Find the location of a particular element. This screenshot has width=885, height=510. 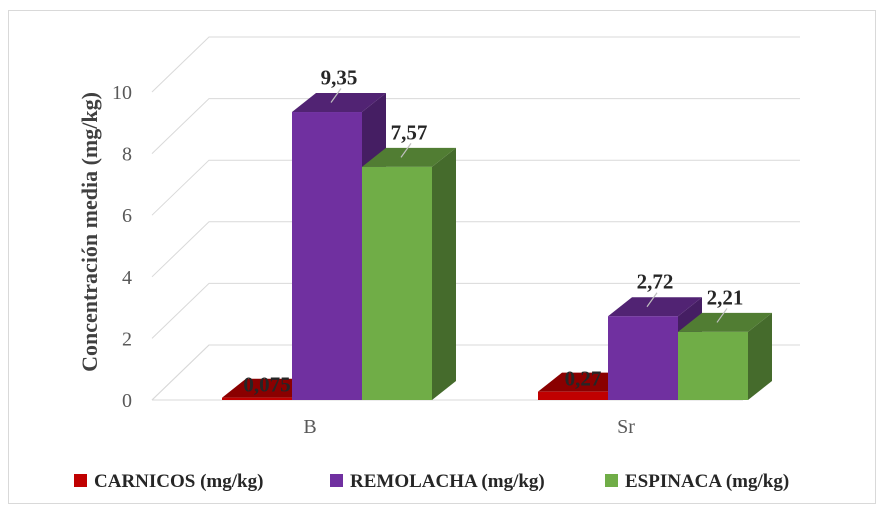

legend-swatch-remolacha is located at coordinates (336, 480).